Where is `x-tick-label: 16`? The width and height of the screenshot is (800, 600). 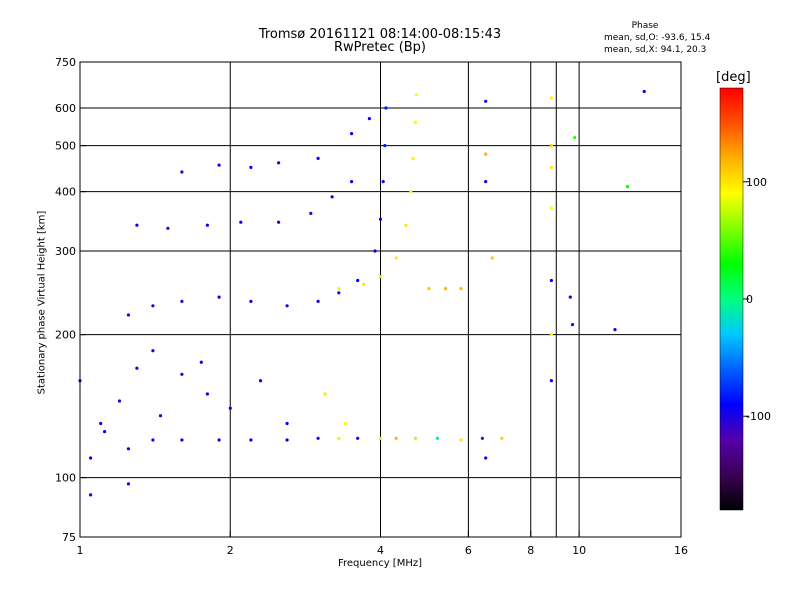
x-tick-label: 16 is located at coordinates (681, 550).